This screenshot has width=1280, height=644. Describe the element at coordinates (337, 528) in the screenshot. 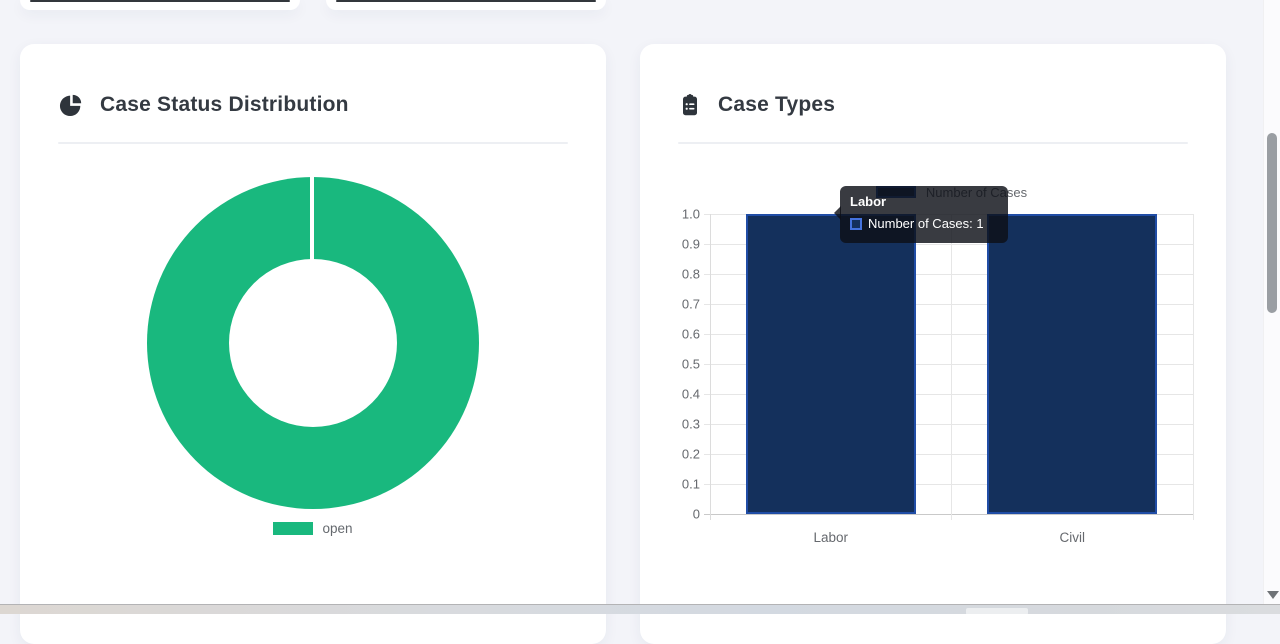

I see `doughnut-legend-label: open` at that location.